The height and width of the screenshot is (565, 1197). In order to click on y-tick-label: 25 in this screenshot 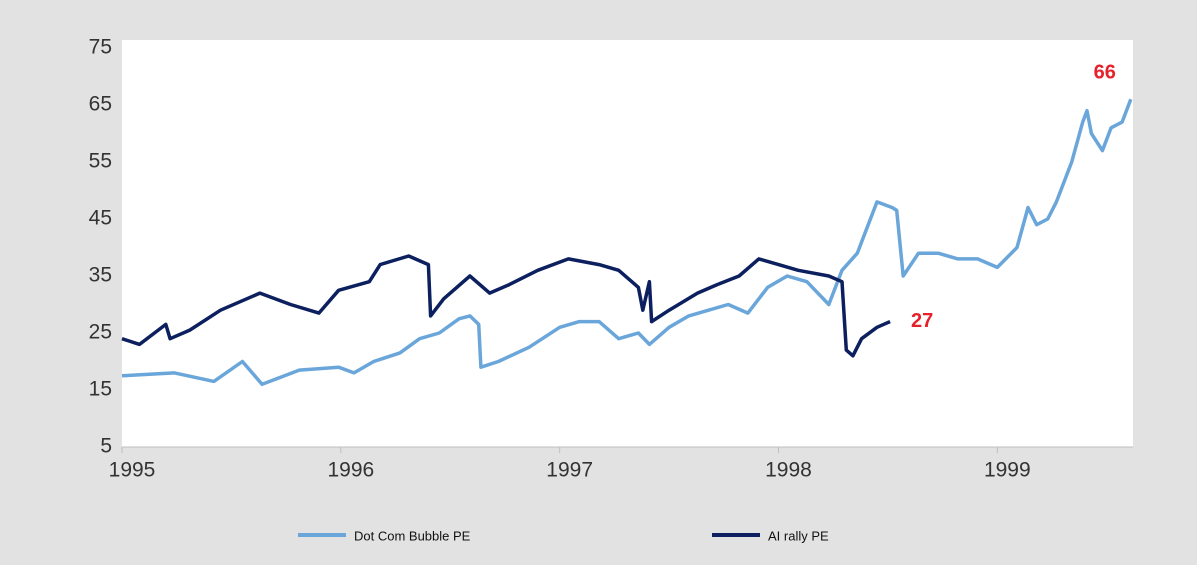, I will do `click(100, 332)`.